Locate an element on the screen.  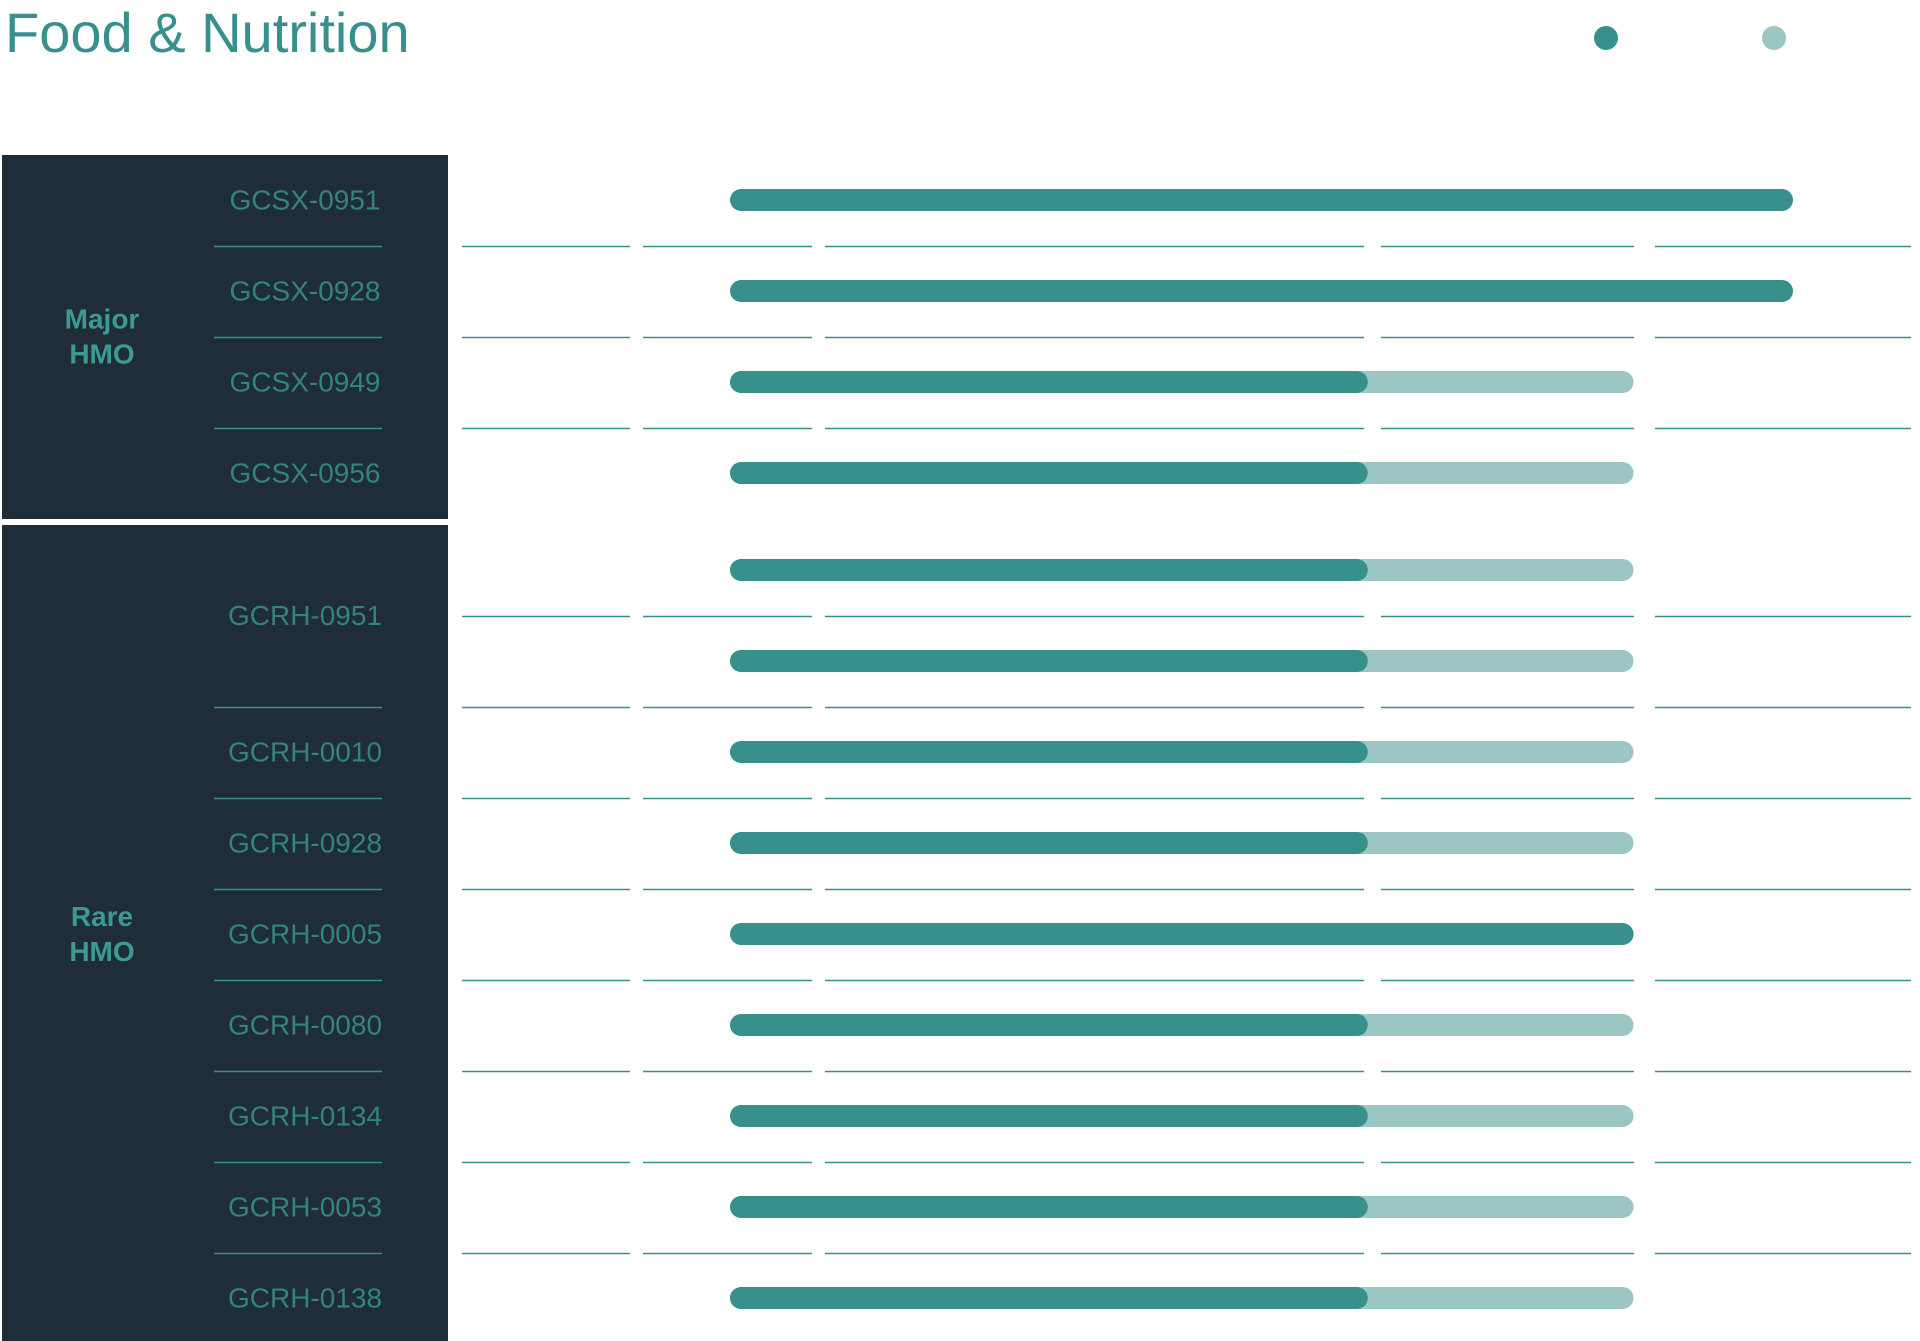
row-label: GCRH-0134 is located at coordinates (305, 1116).